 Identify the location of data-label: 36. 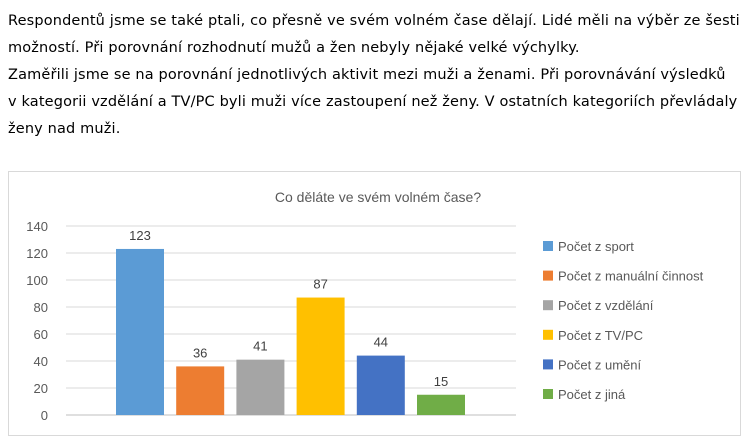
(200, 352).